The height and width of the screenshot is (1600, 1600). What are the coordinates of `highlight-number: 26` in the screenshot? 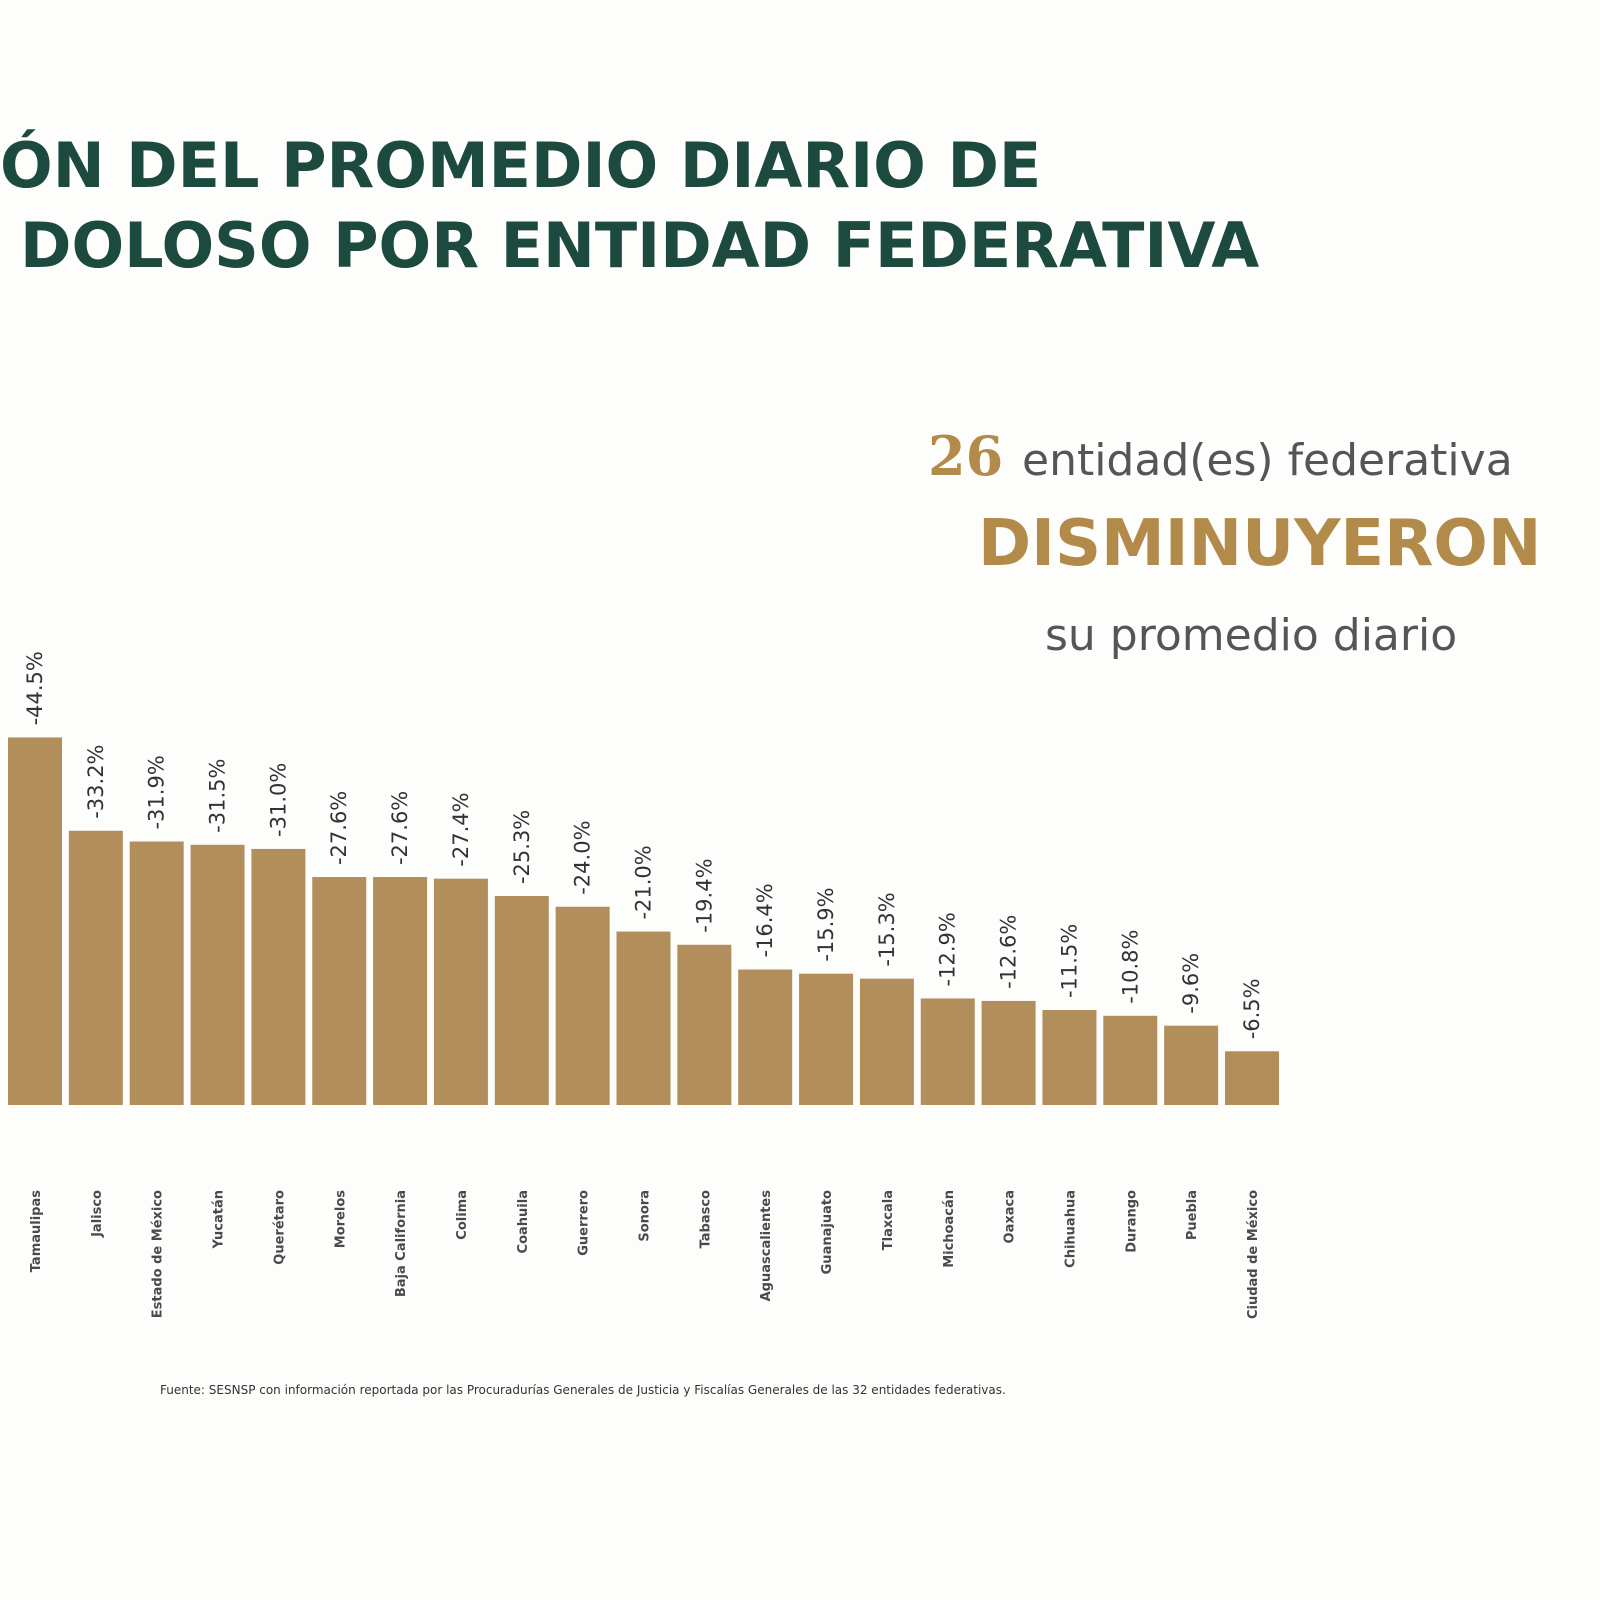 It's located at (965, 456).